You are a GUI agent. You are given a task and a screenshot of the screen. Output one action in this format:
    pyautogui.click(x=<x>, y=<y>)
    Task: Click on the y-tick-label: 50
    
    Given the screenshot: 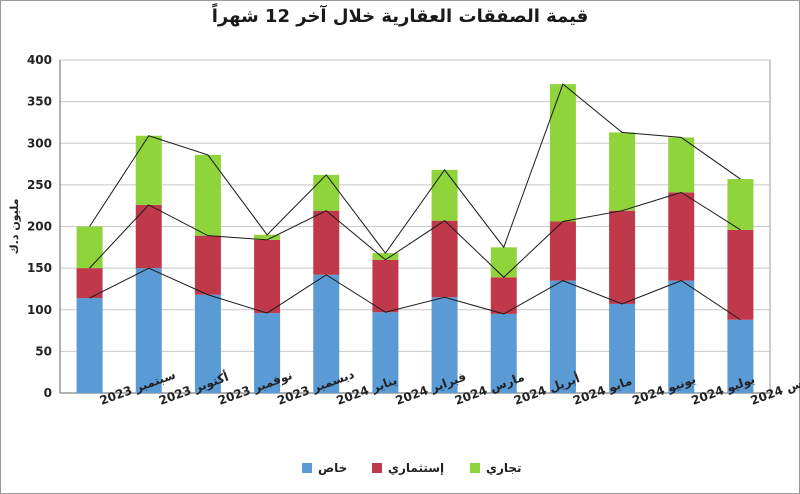 What is the action you would take?
    pyautogui.click(x=43, y=351)
    